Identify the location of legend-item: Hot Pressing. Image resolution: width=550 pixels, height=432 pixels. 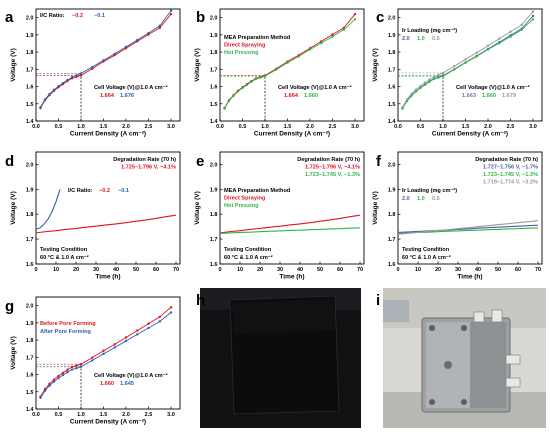
(241, 53).